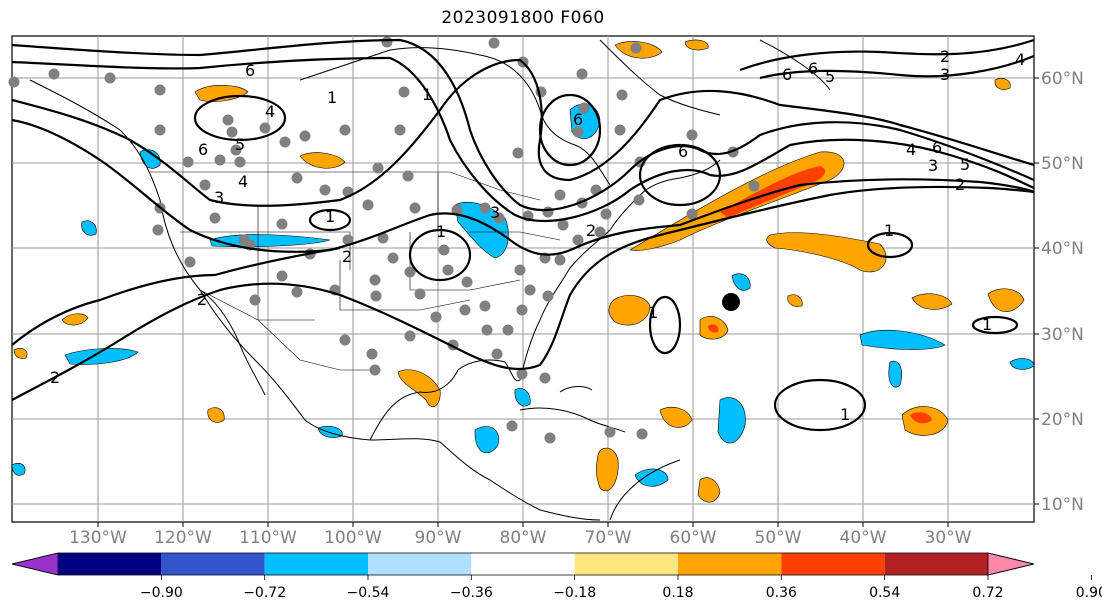 This screenshot has height=613, width=1102. What do you see at coordinates (608, 538) in the screenshot?
I see `lon-label: 70°W` at bounding box center [608, 538].